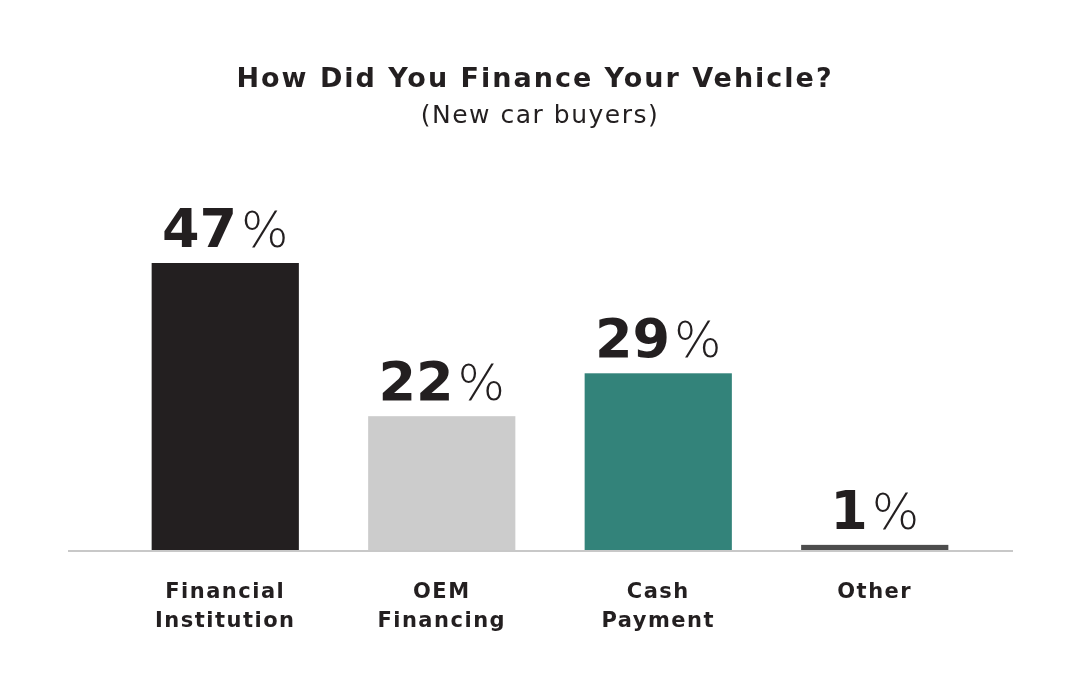 This screenshot has width=1080, height=694. What do you see at coordinates (875, 510) in the screenshot?
I see `data-label: 1%` at bounding box center [875, 510].